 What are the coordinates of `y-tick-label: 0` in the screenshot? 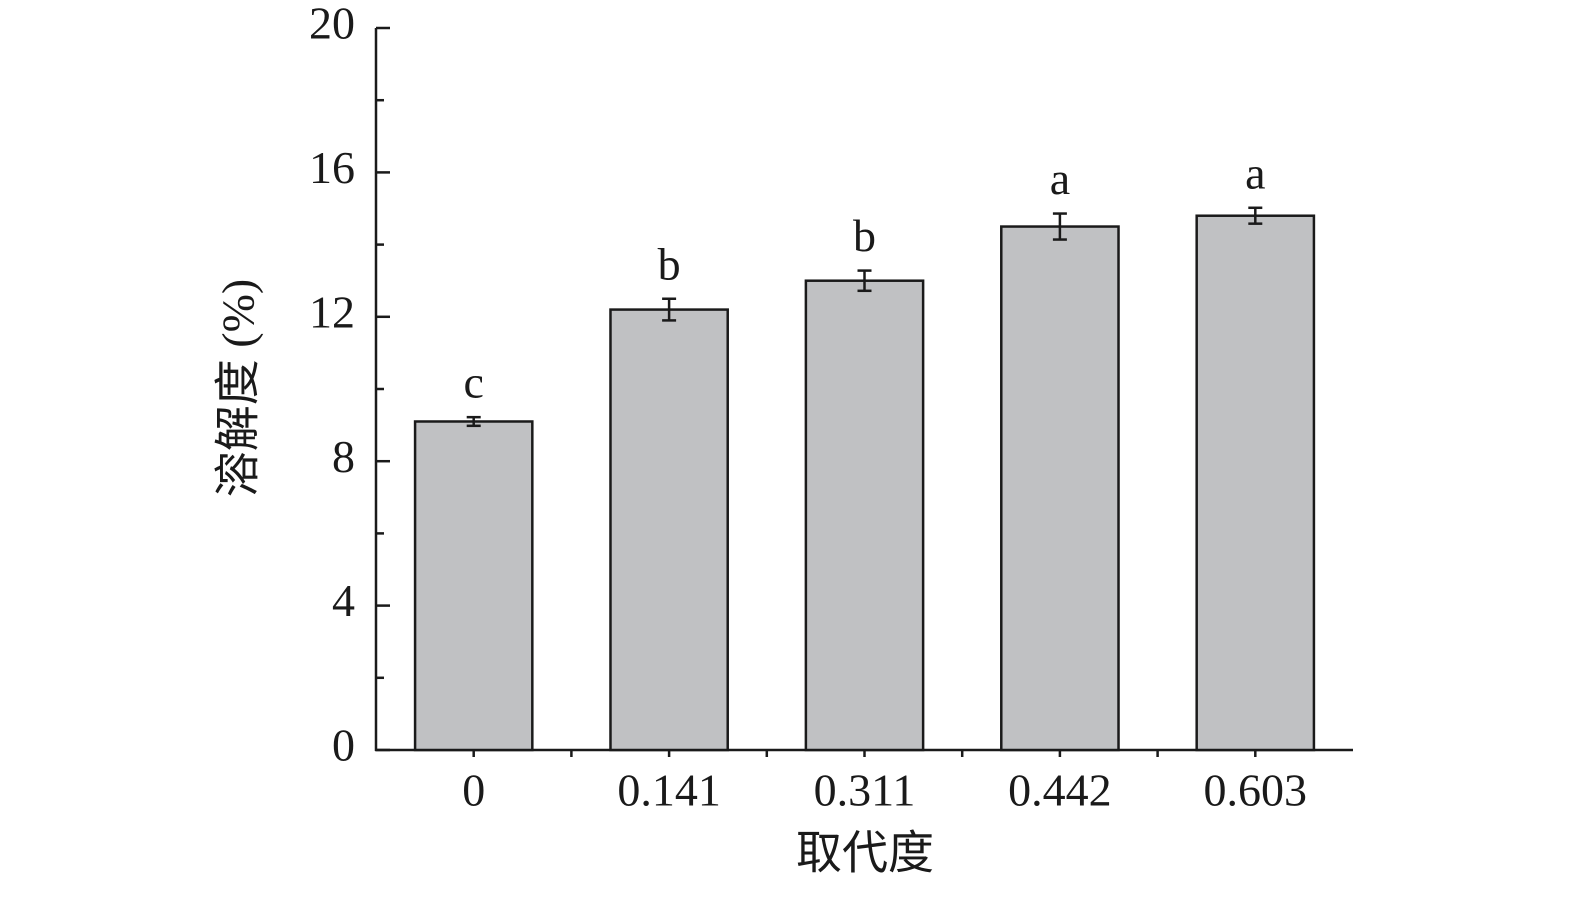 It's located at (343, 745).